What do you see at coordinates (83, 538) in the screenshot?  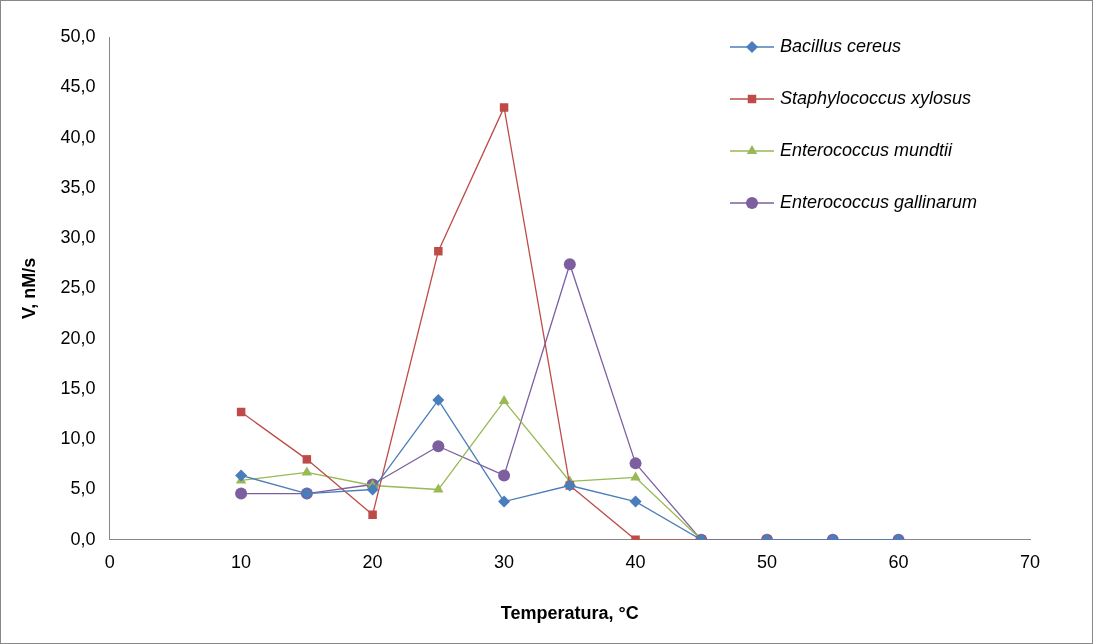 I see `y-tick-label: 0,0` at bounding box center [83, 538].